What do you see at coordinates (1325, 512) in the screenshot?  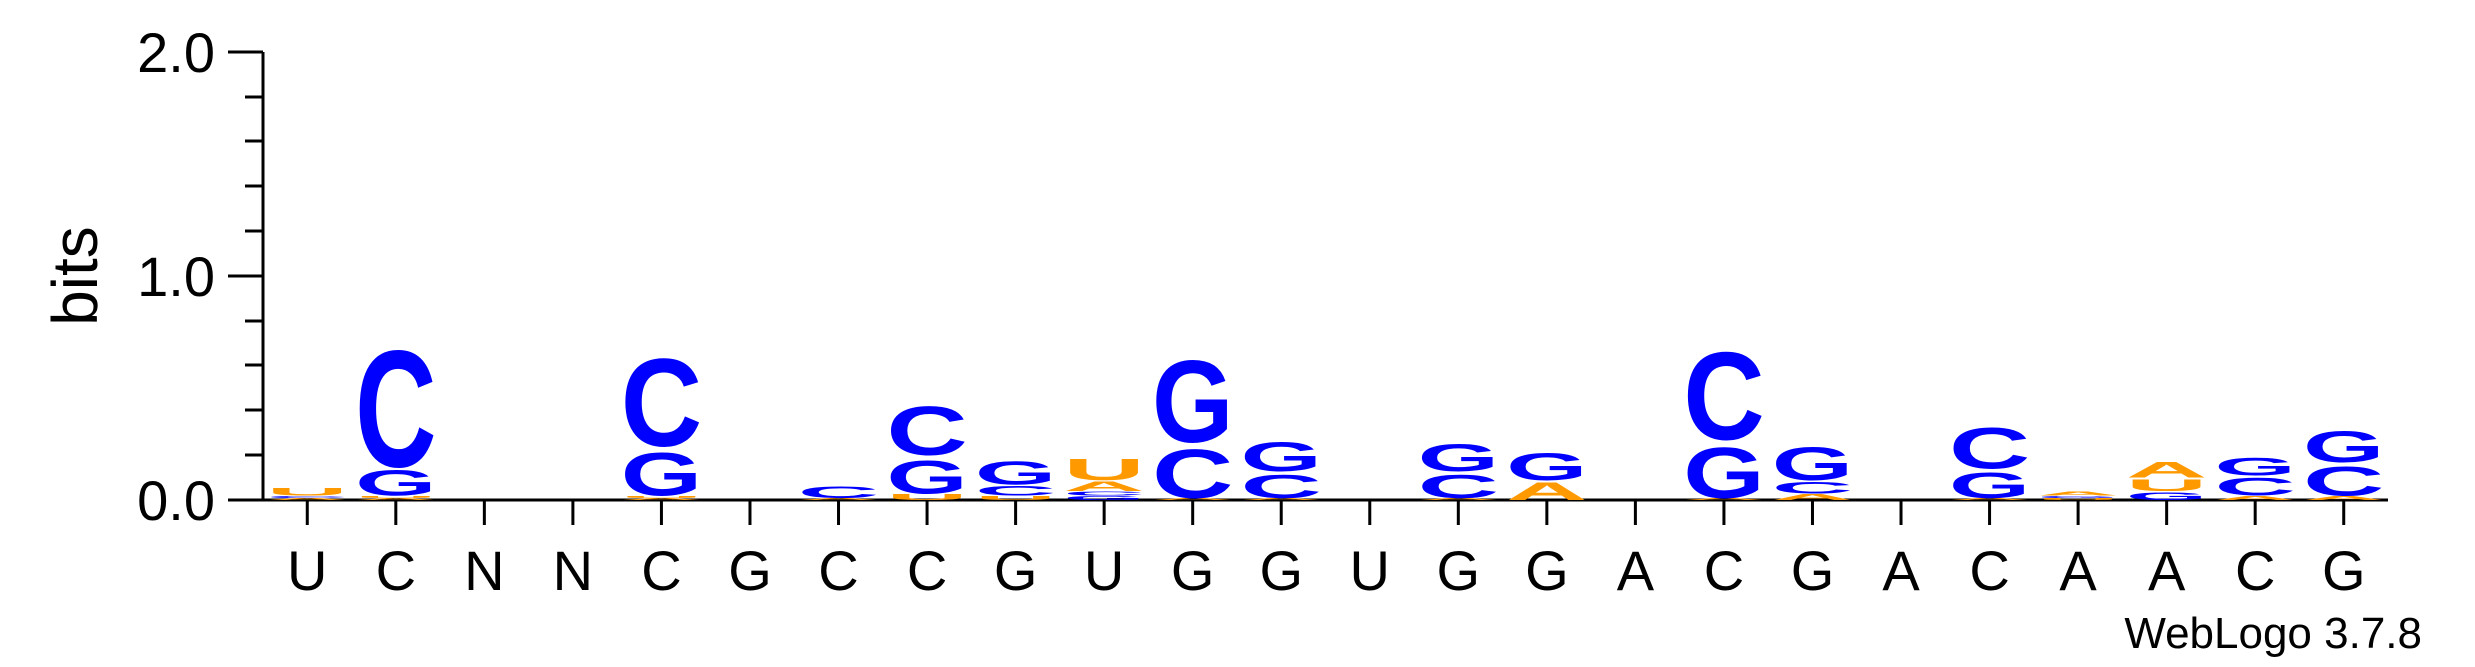 I see `x-ticks` at bounding box center [1325, 512].